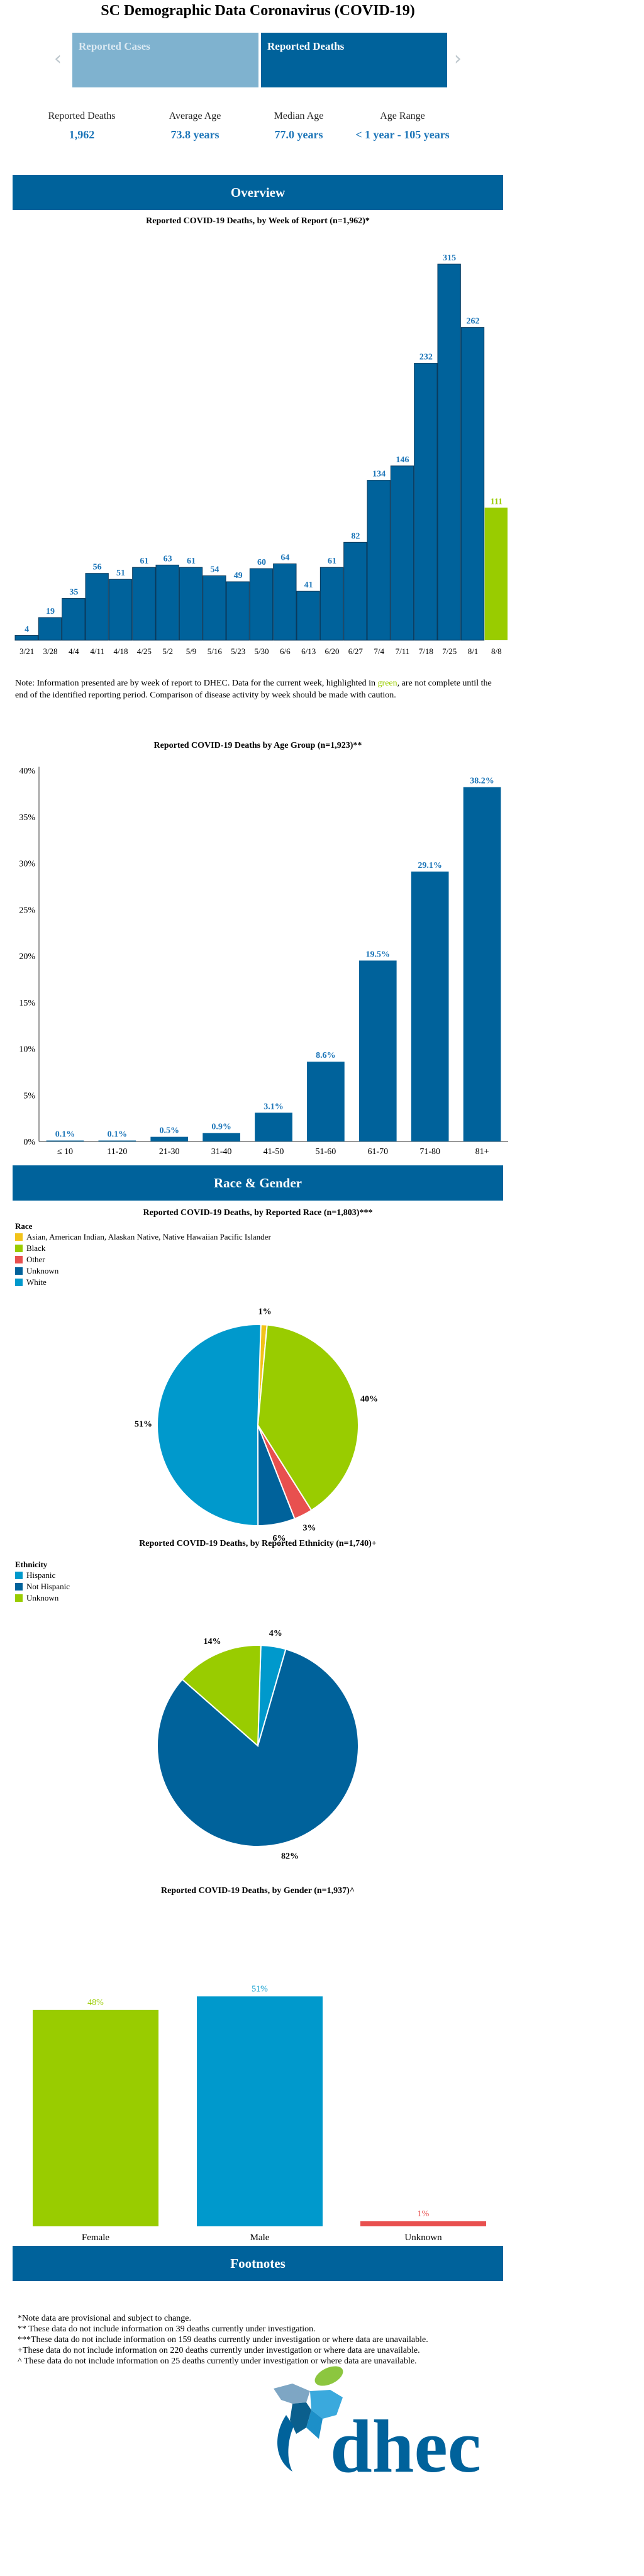  I want to click on gender-tick-label: Unknown, so click(423, 2238).